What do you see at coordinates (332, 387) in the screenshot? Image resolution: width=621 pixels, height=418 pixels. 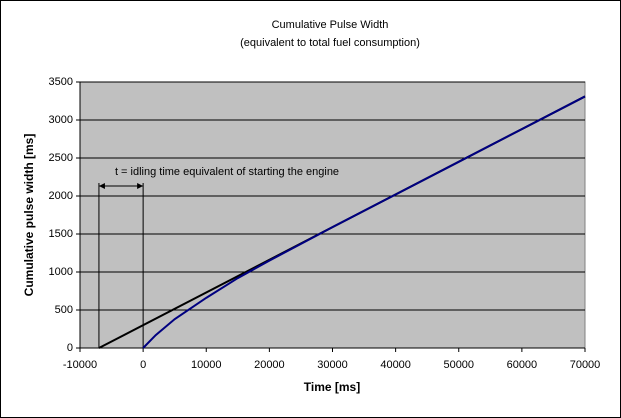 I see `x-axis-label: Time [ms]` at bounding box center [332, 387].